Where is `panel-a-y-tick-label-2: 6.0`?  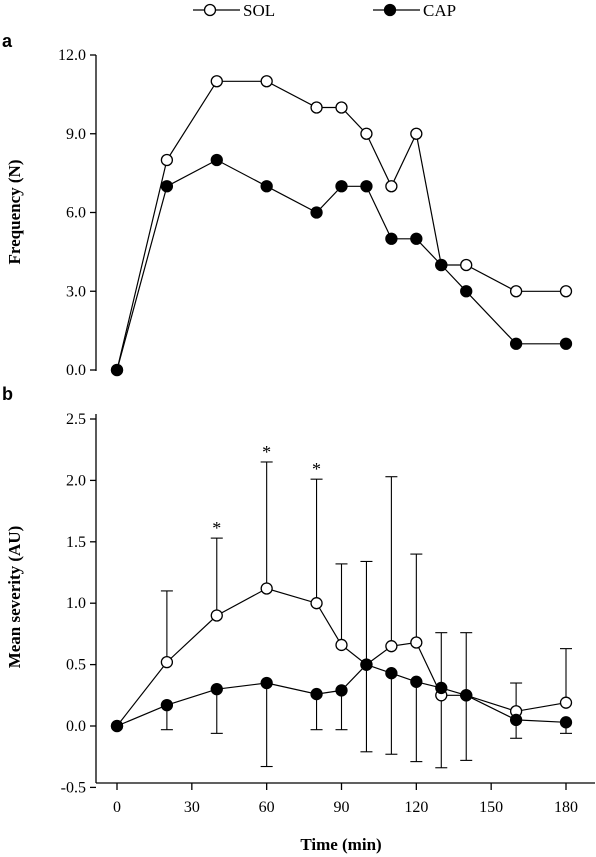
panel-a-y-tick-label-2: 6.0 is located at coordinates (76, 213).